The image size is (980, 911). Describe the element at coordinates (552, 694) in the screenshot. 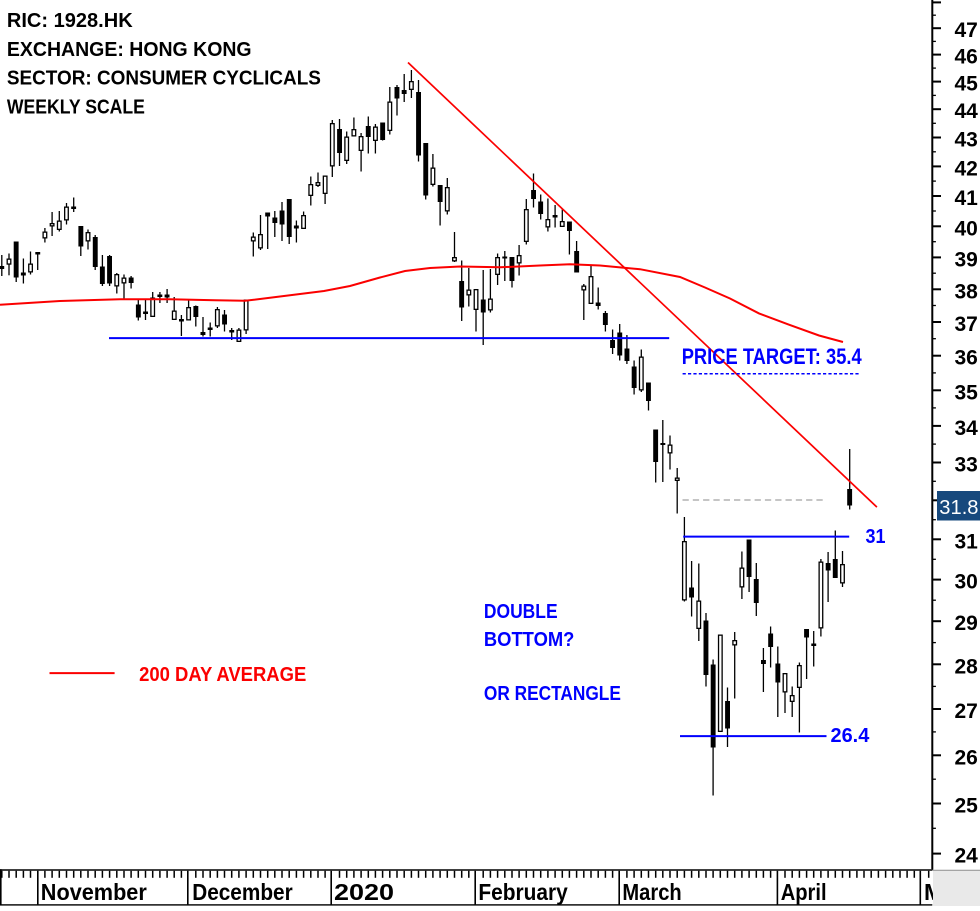

I see `svg-text: OR RECTANGLE` at that location.